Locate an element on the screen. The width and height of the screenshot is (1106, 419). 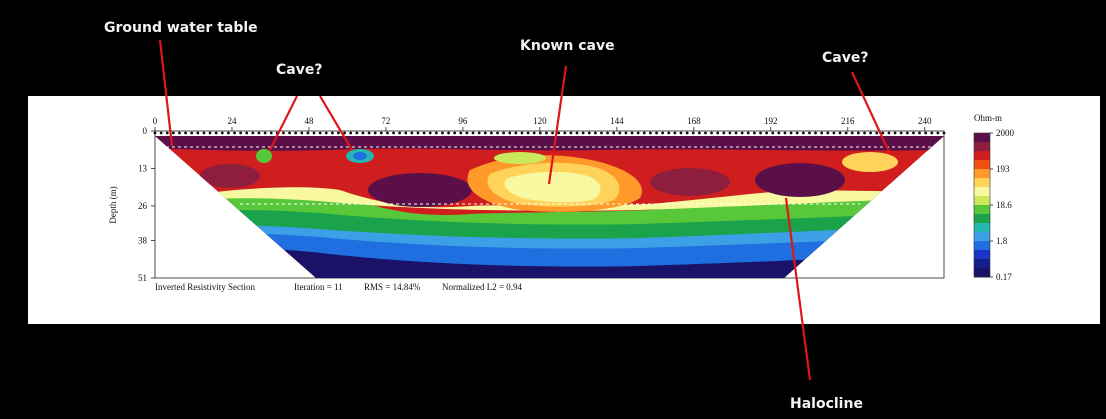
y-tick-label: 0 is located at coordinates (145, 131).